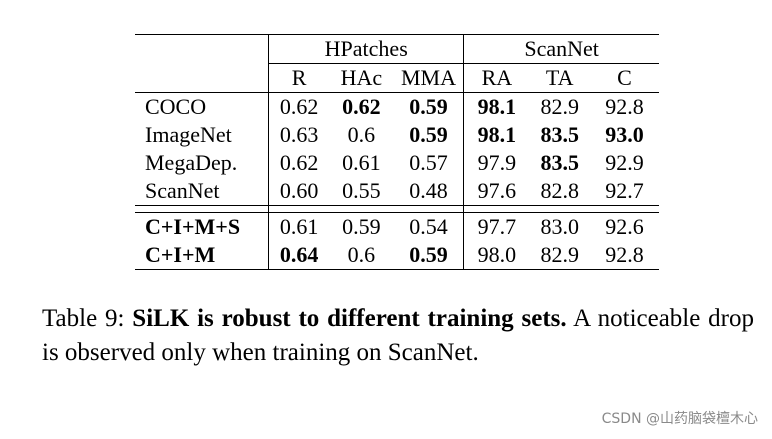  What do you see at coordinates (496, 191) in the screenshot?
I see `table-cell: 97.6` at bounding box center [496, 191].